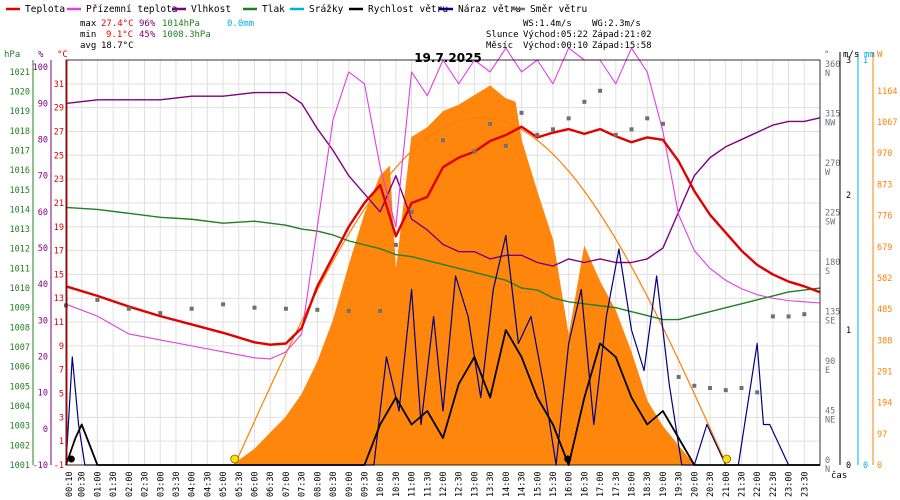 The width and height of the screenshot is (900, 500). What do you see at coordinates (193, 484) in the screenshot?
I see `x-tick-label: 04:00` at bounding box center [193, 484].